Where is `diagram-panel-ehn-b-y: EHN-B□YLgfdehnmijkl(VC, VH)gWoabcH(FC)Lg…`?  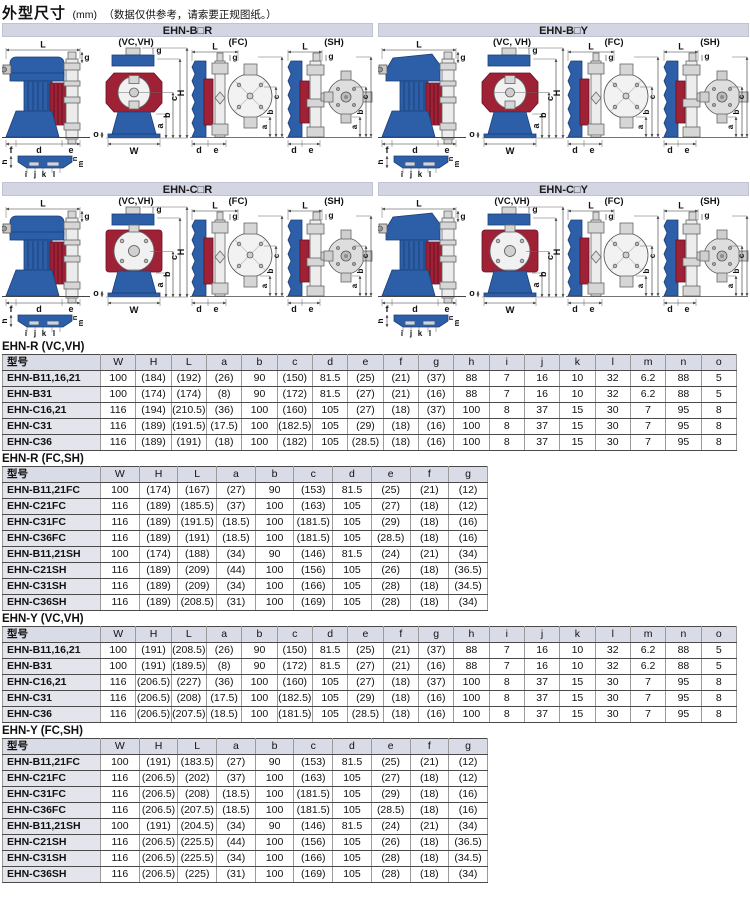
diagram-panel-ehn-b-y: EHN-B□YLgfdehnmijkl(VC, VH)gWoabcH(FC)Lg… is located at coordinates (563, 101).